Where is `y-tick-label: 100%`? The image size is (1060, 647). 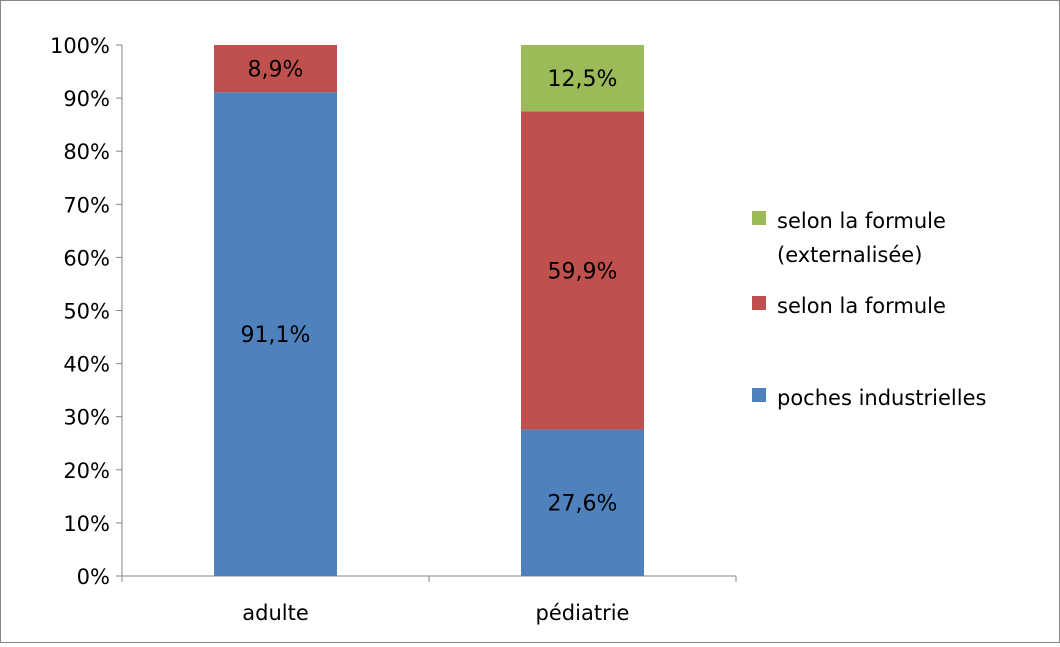 y-tick-label: 100% is located at coordinates (80, 46).